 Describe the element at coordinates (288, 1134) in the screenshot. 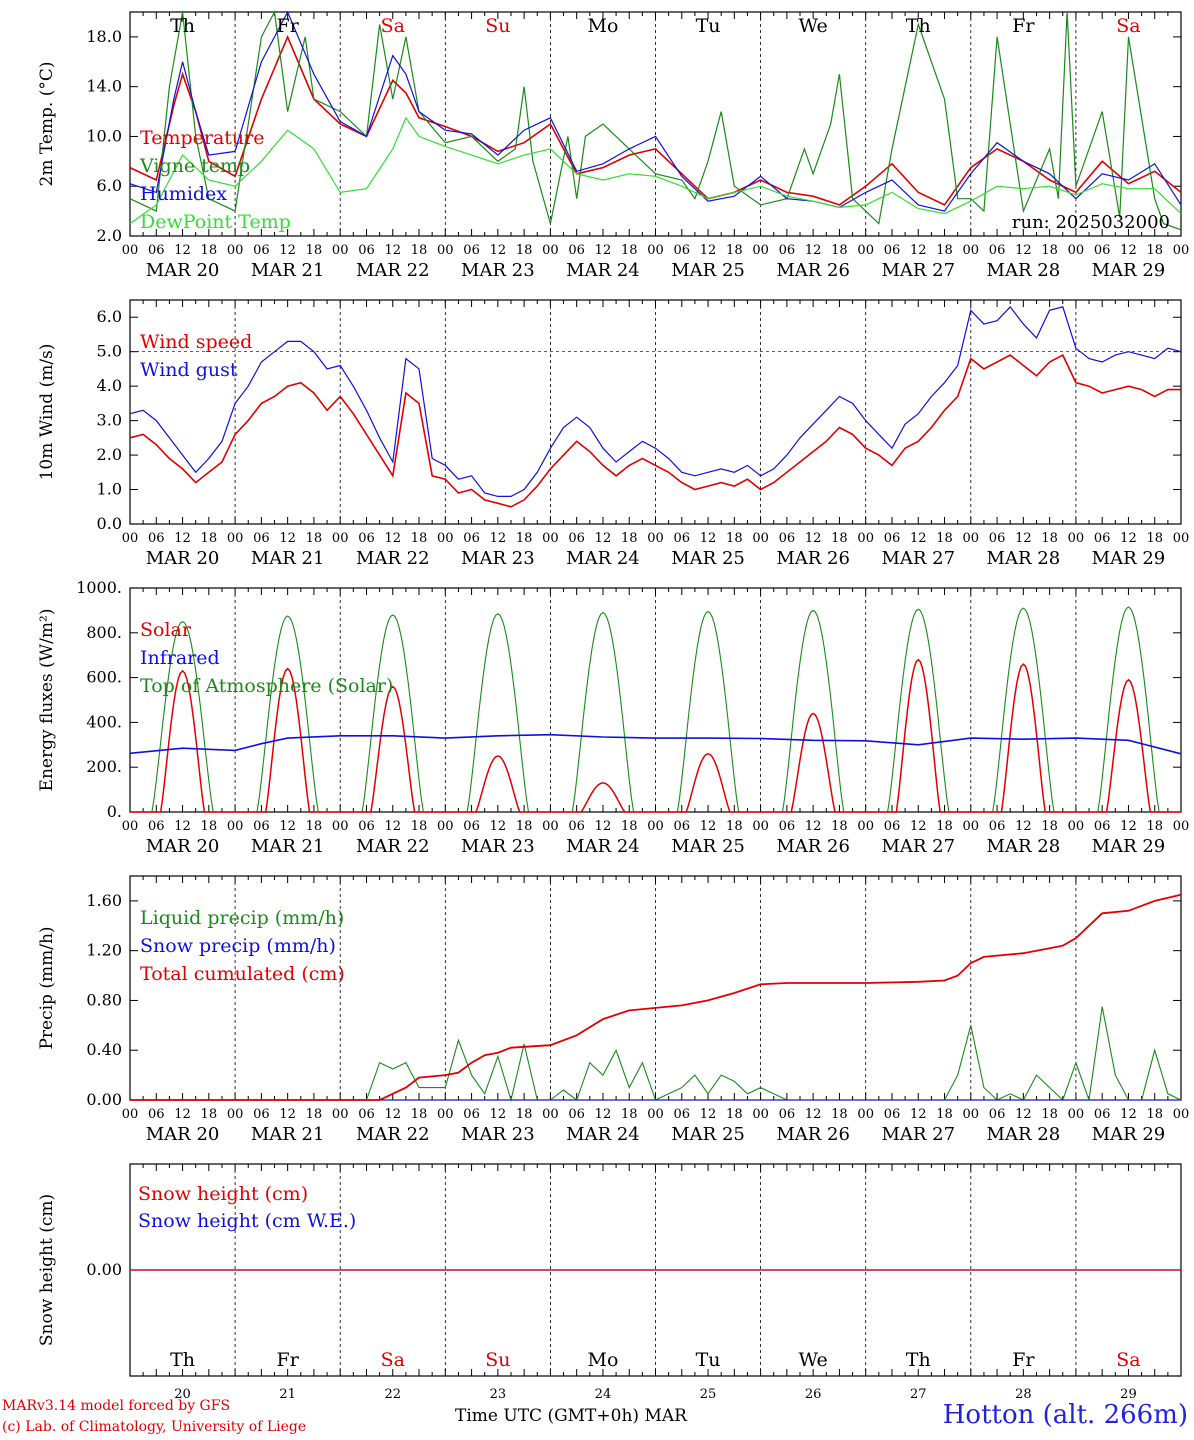

I see `date-label: MAR 21` at that location.